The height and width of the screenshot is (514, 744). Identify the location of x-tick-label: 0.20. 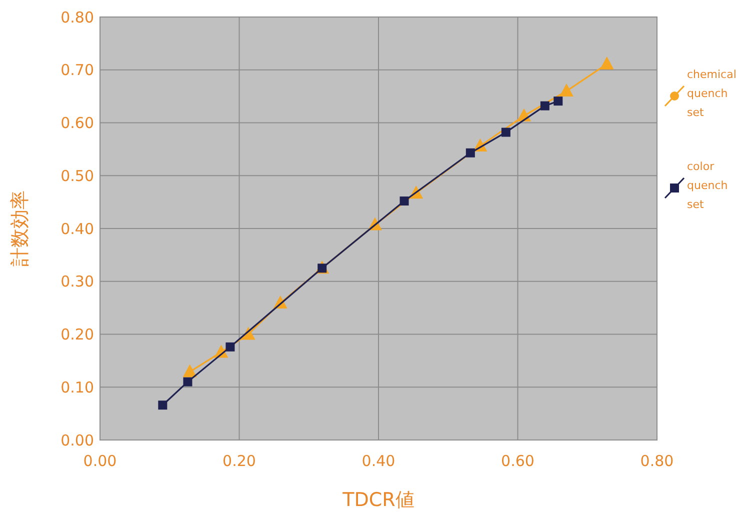
(239, 461).